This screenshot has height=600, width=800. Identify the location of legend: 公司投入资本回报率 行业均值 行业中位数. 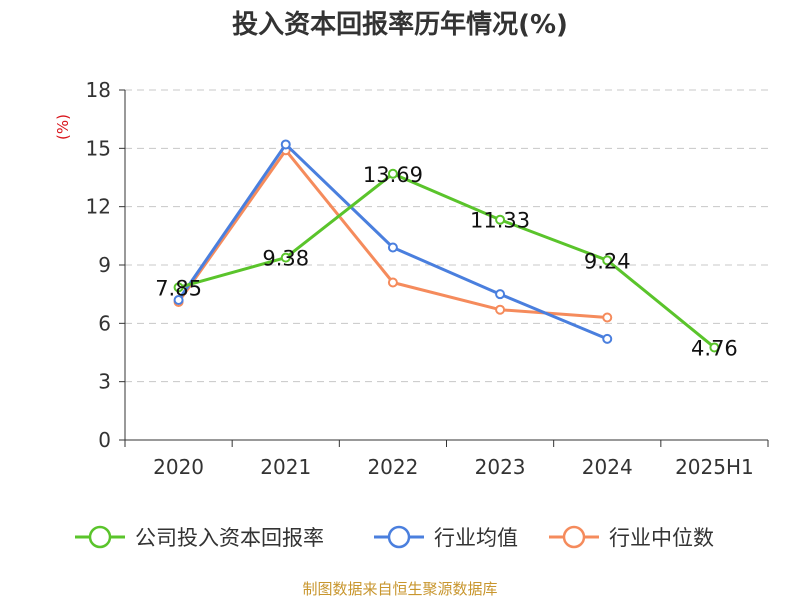
(394, 537).